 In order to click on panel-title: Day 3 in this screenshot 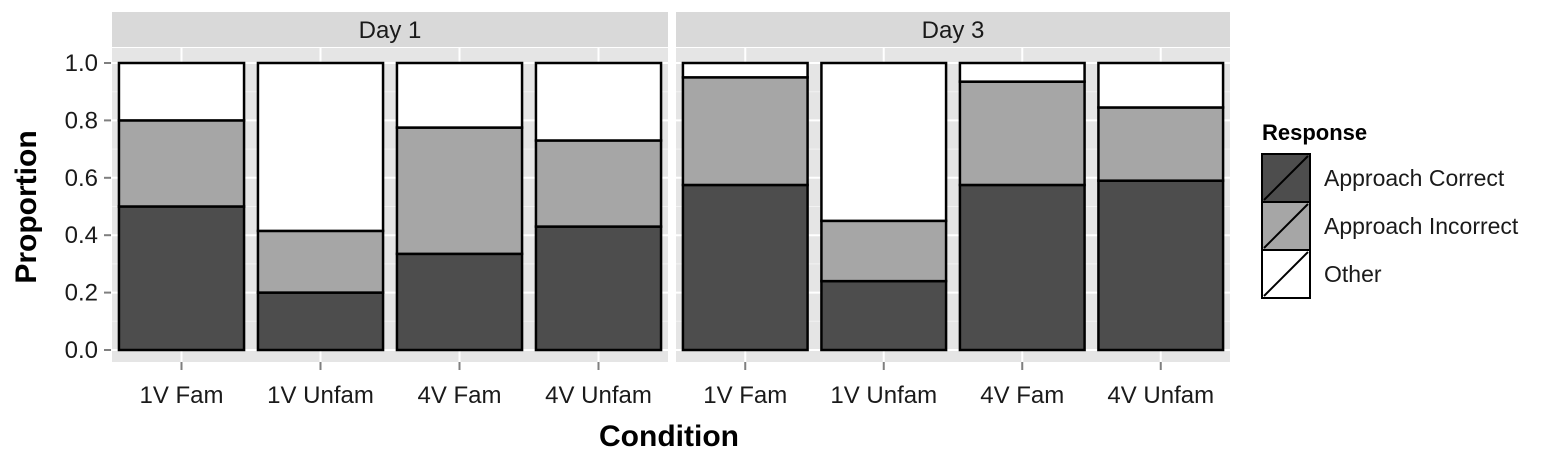, I will do `click(953, 30)`.